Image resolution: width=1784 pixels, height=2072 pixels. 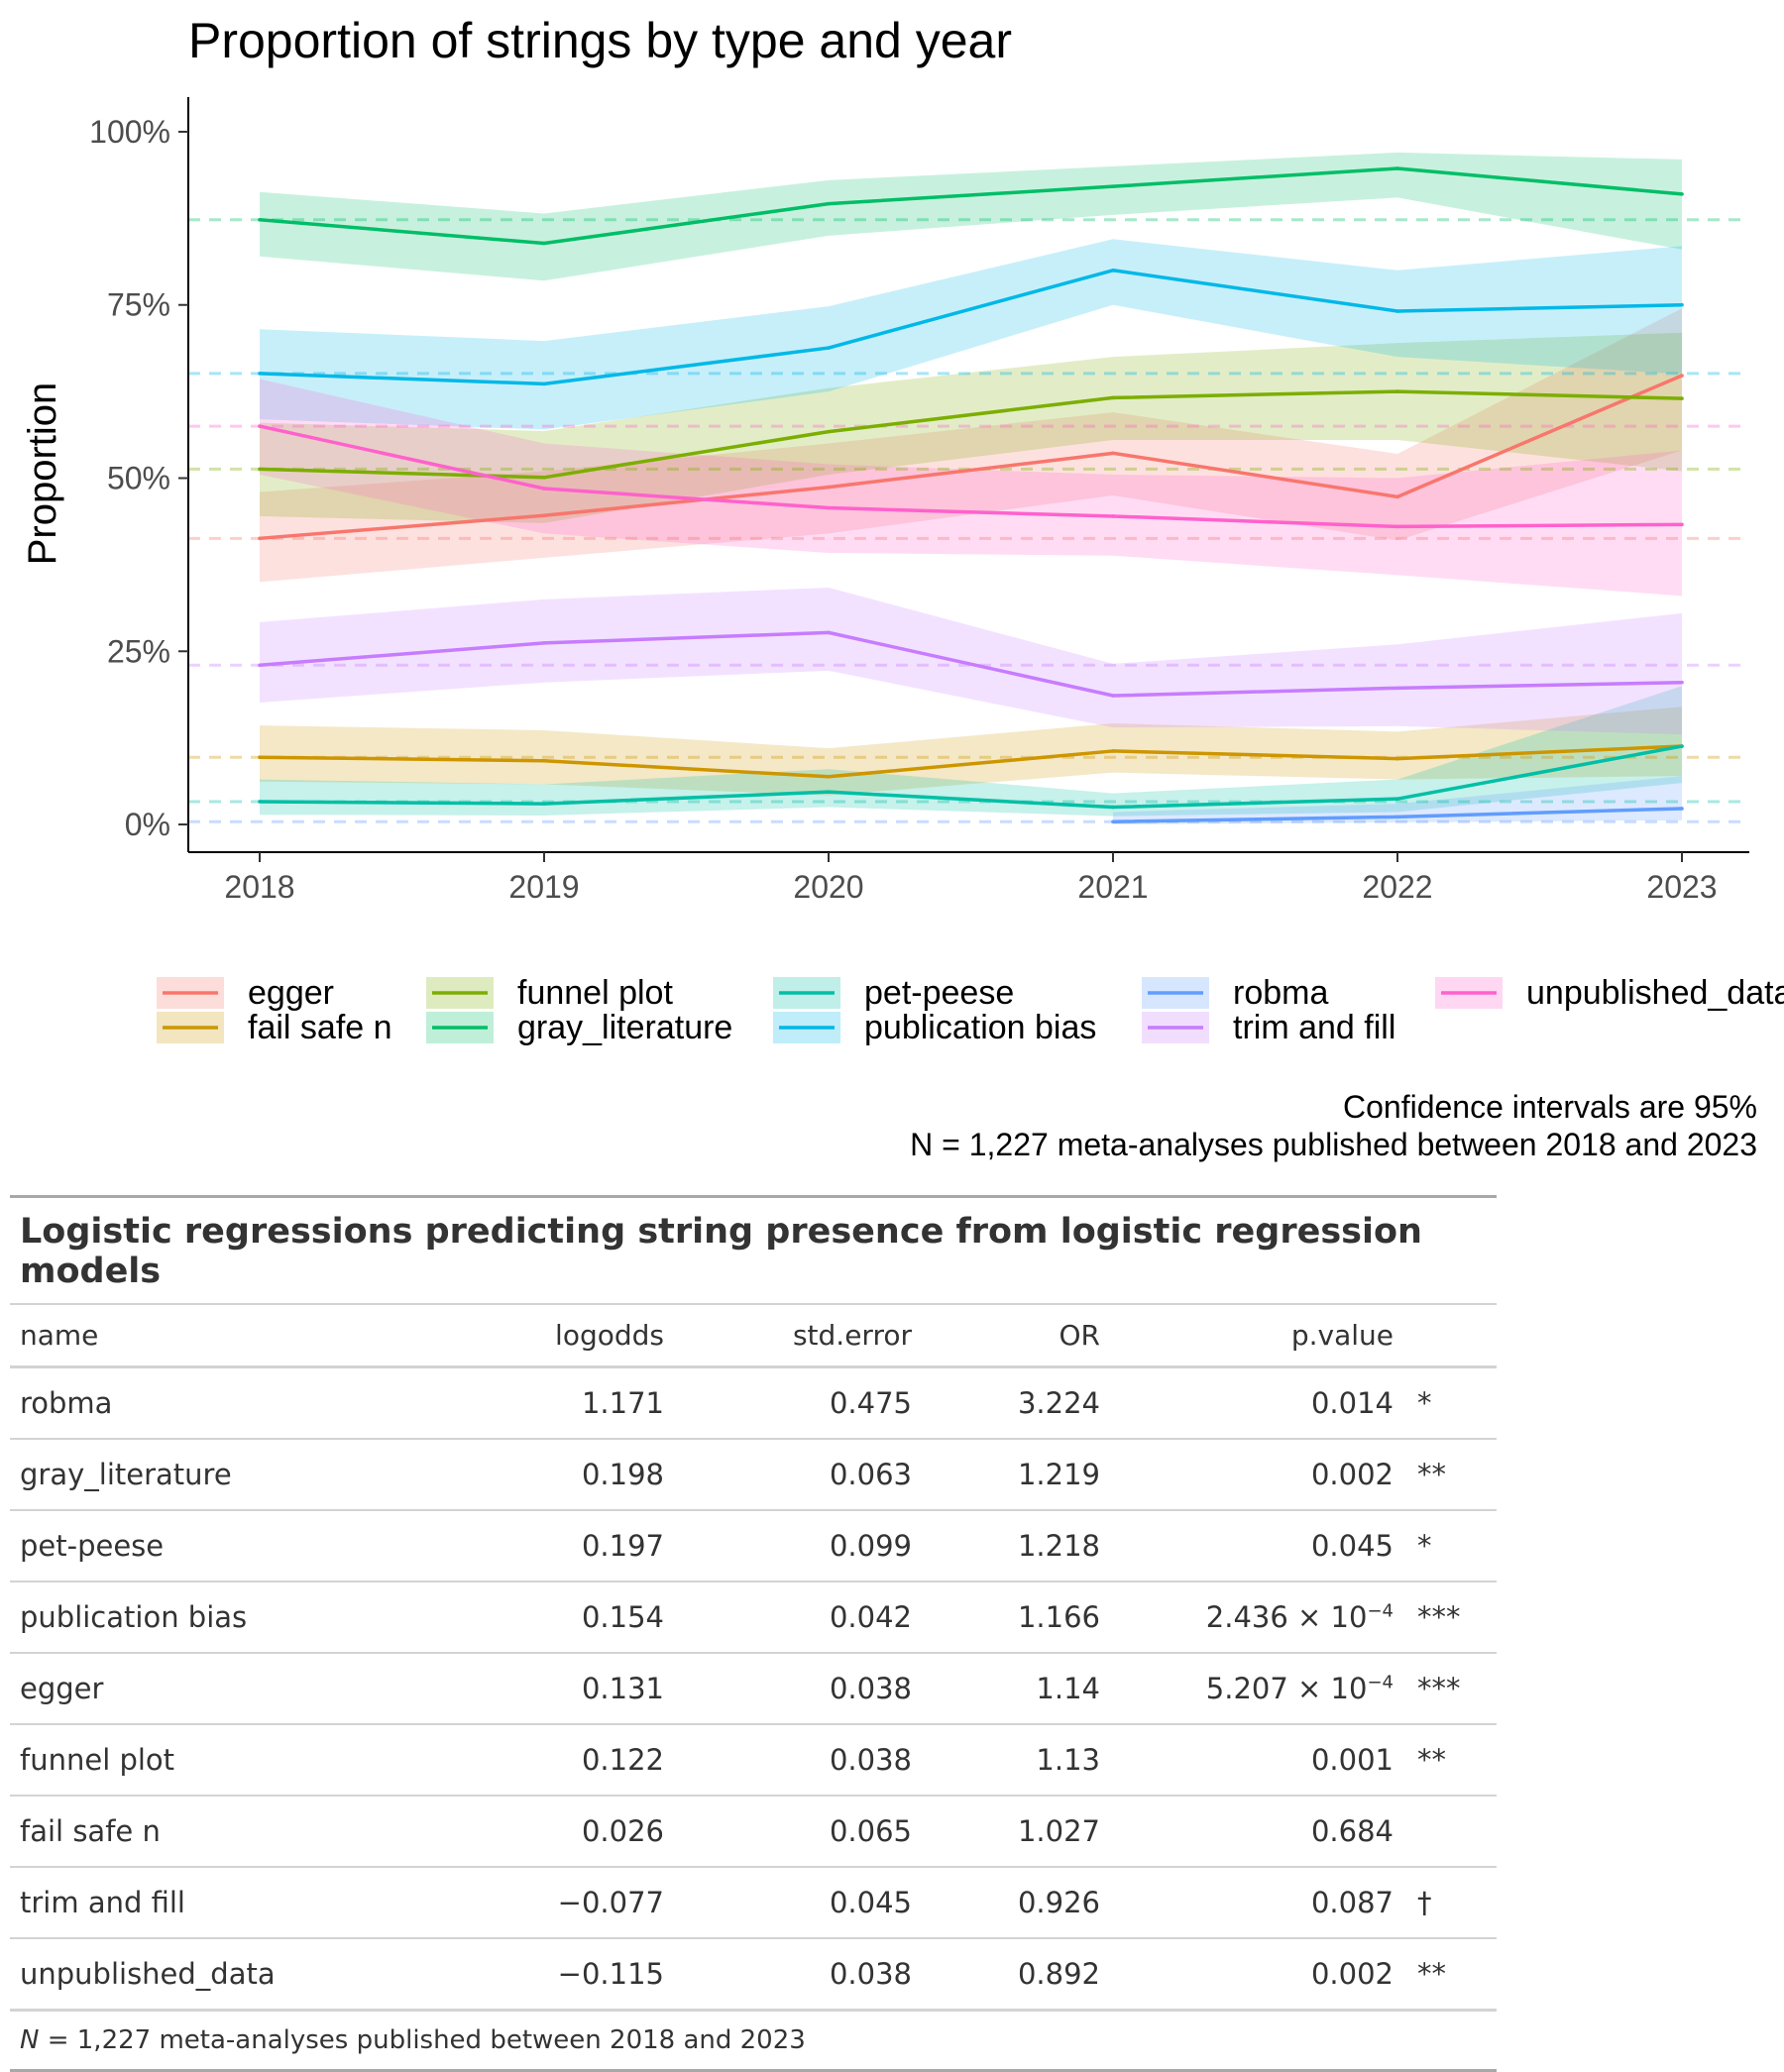 What do you see at coordinates (515, 1617) in the screenshot?
I see `cell-logodds: 0.154` at bounding box center [515, 1617].